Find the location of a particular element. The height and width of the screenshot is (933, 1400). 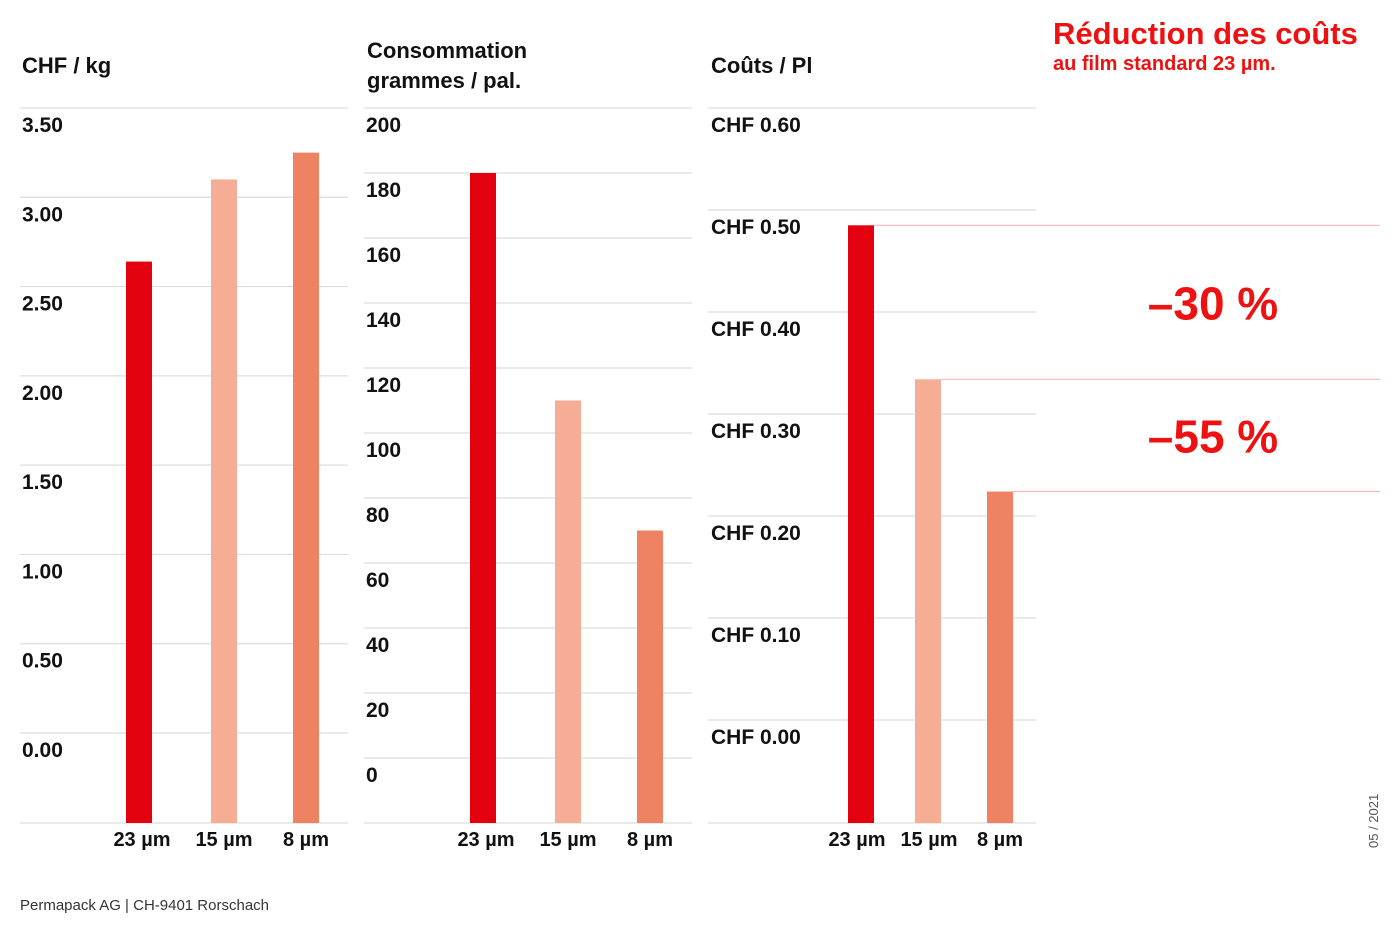

y-tick-label: 100 is located at coordinates (383, 450).